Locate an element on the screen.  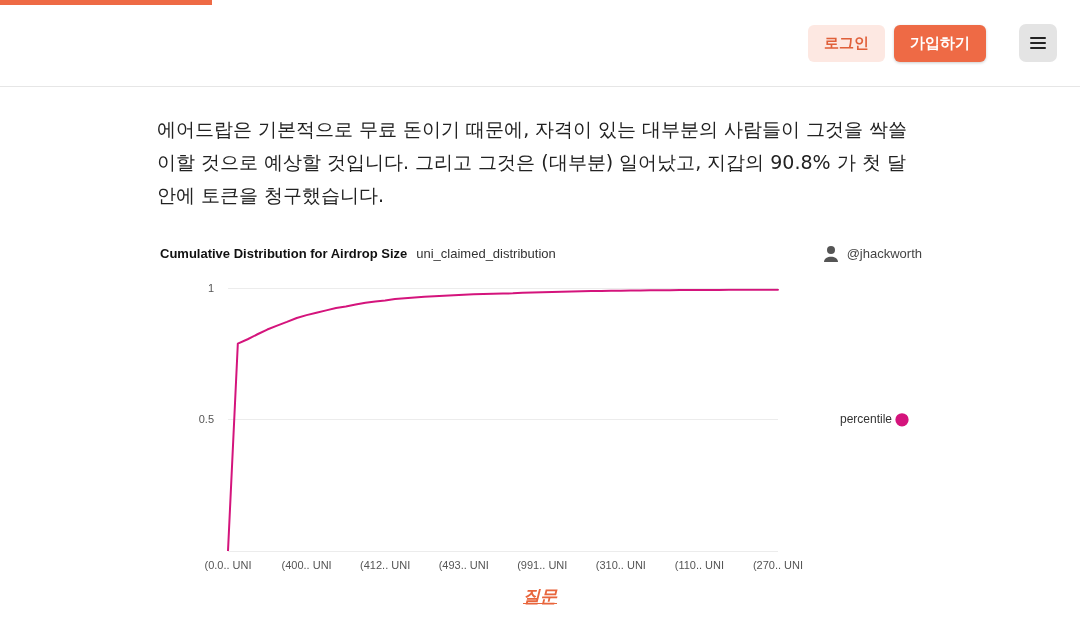
x-tick-label: (310.. UNI is located at coordinates (620, 564).